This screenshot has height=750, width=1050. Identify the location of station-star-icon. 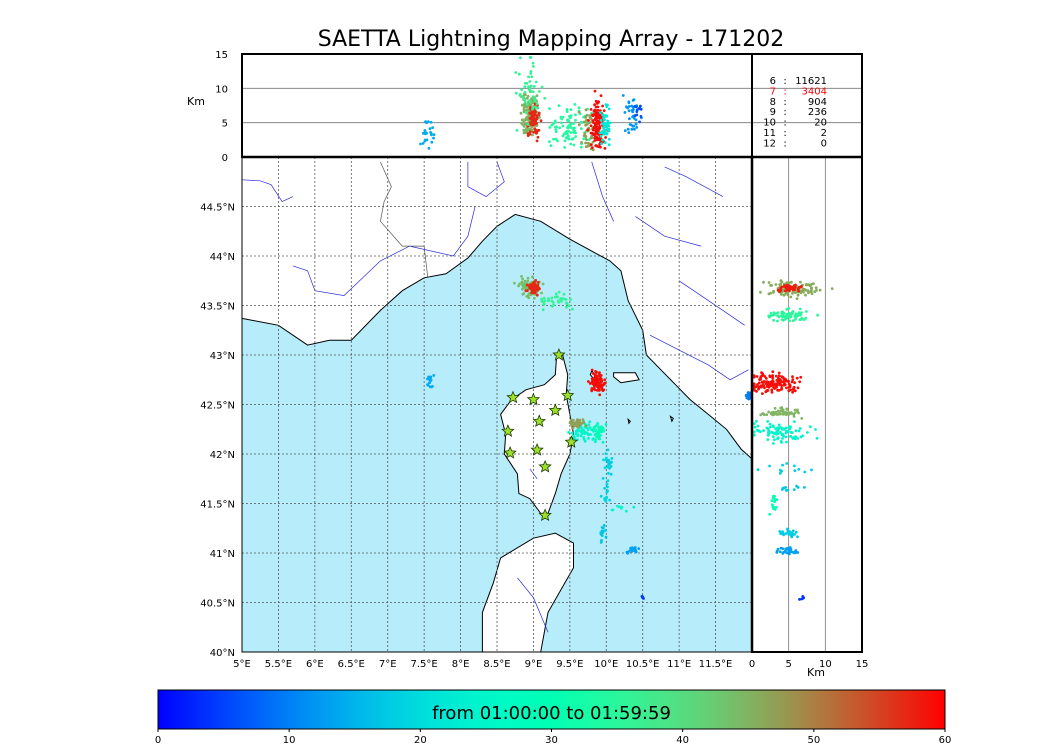
(545, 466).